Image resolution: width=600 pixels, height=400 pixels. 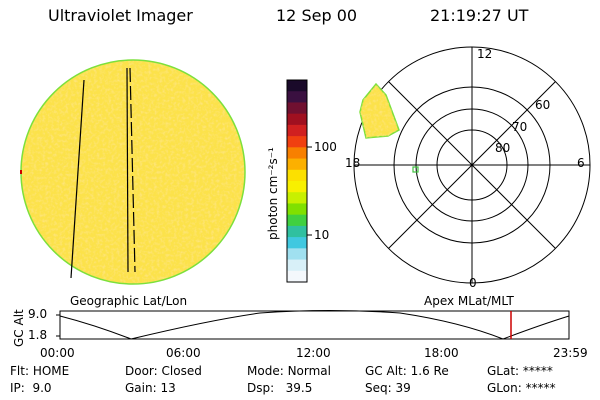 I want to click on status-glat: GLat: *****, so click(x=520, y=371).